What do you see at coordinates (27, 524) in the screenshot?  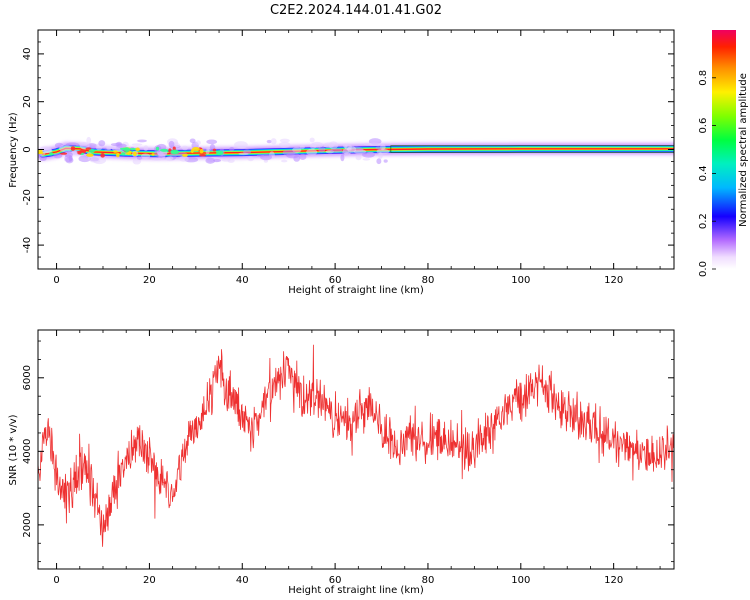 I see `y-tick-label: 2000` at bounding box center [27, 524].